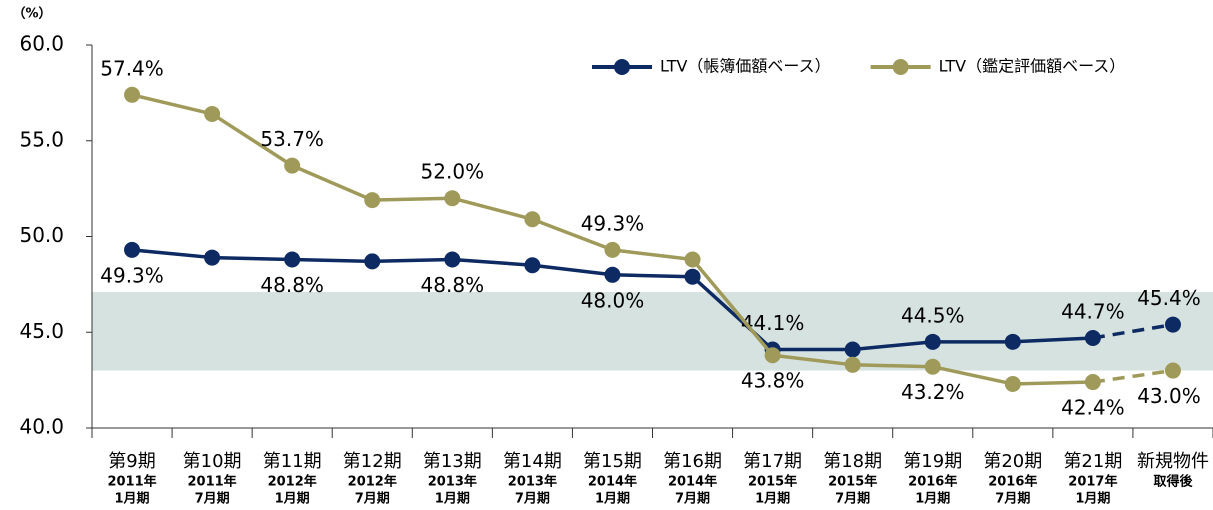  What do you see at coordinates (452, 461) in the screenshot?
I see `x-tick-label: 第13期` at bounding box center [452, 461].